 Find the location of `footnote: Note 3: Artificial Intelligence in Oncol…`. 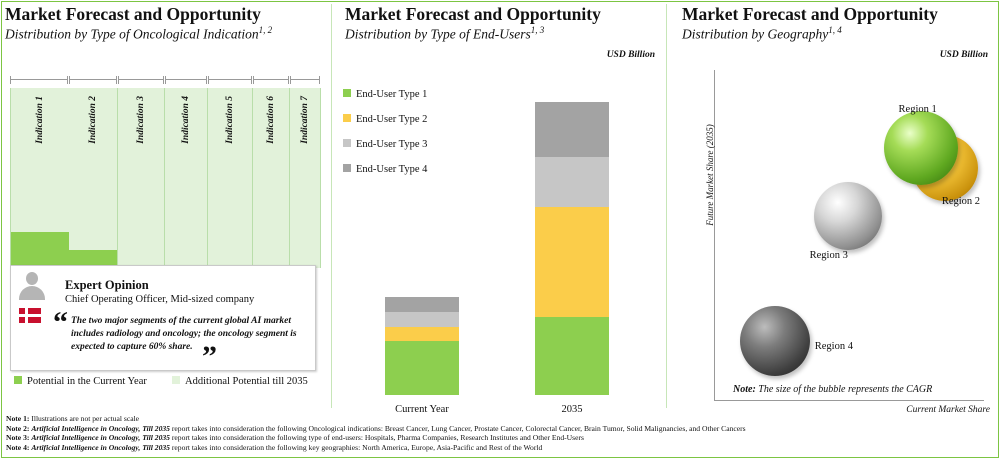

footnote: Note 3: Artificial Intelligence in Oncol… is located at coordinates (295, 438).